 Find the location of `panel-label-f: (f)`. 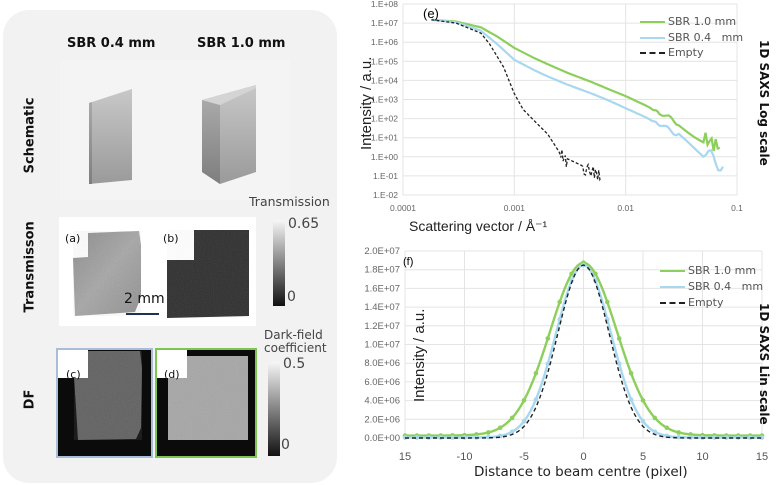

panel-label-f: (f) is located at coordinates (408, 262).